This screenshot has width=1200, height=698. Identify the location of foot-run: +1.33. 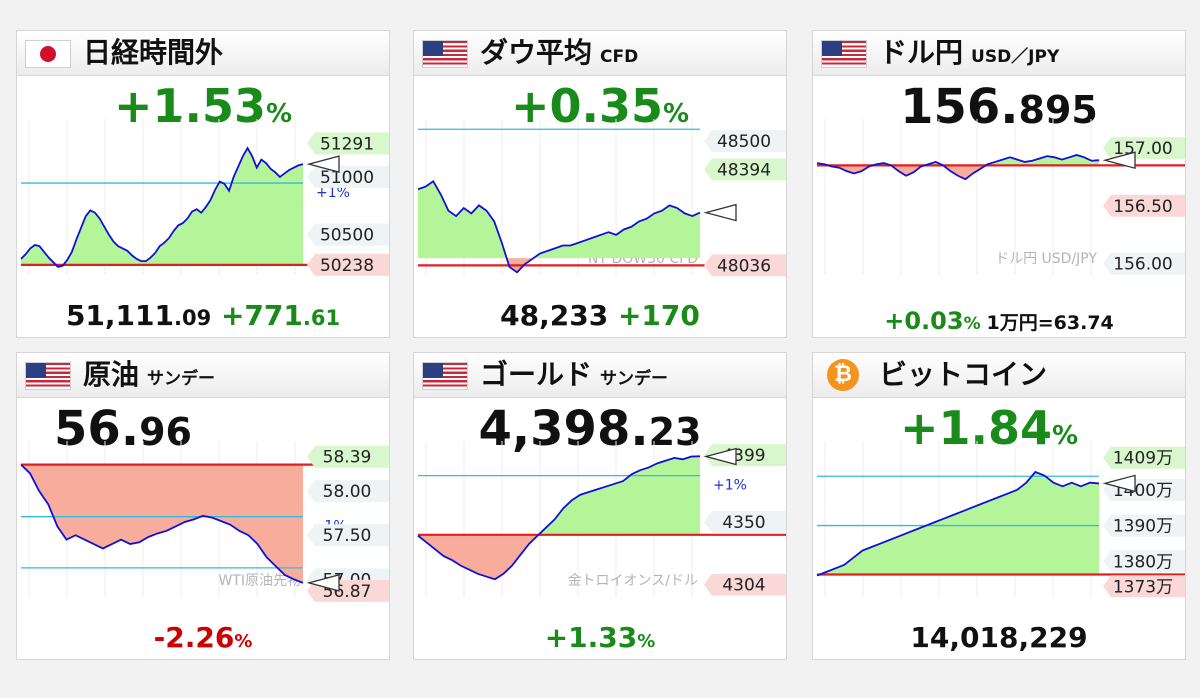
(591, 637).